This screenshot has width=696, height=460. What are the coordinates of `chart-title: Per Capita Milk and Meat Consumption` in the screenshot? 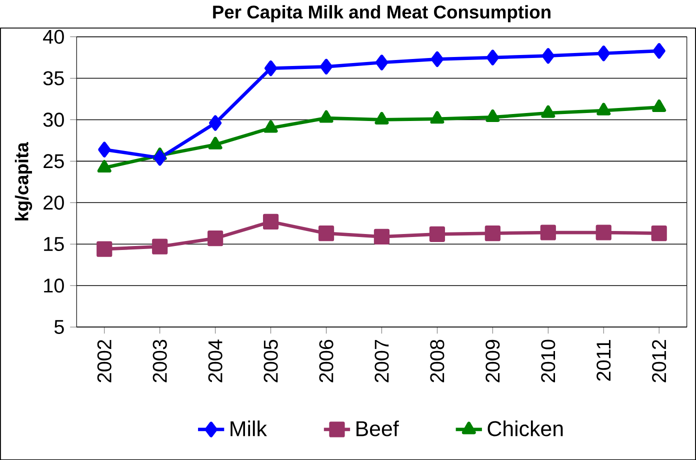 It's located at (381, 13).